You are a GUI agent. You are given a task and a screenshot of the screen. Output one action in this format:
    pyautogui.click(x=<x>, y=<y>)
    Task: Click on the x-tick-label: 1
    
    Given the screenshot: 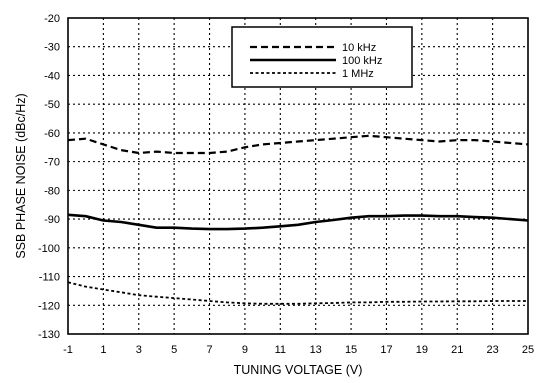 What is the action you would take?
    pyautogui.click(x=103, y=350)
    